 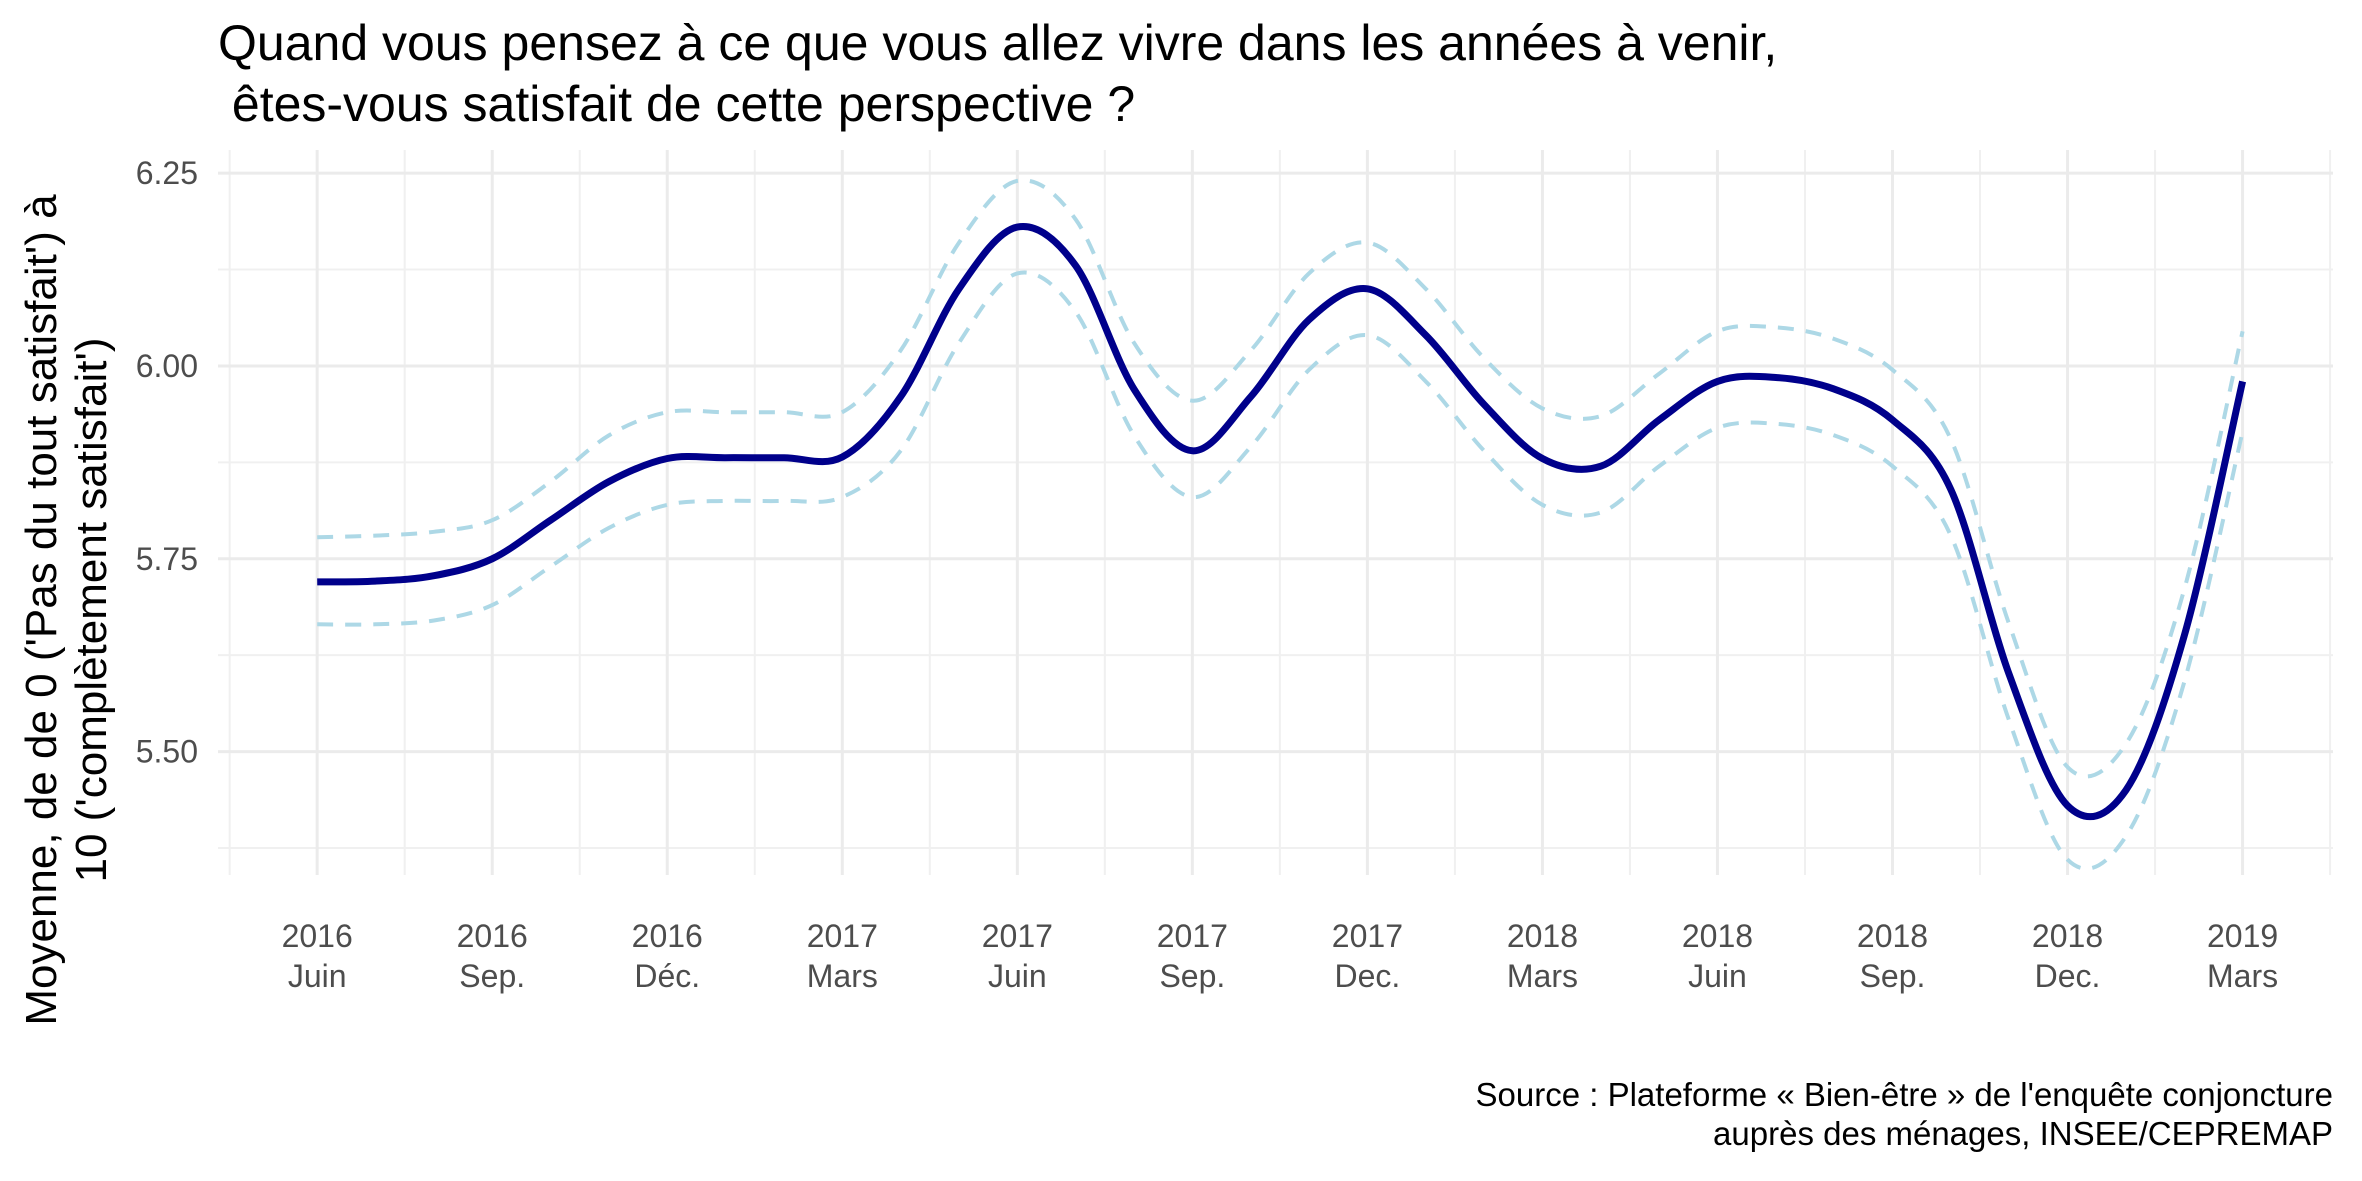 What do you see at coordinates (167, 752) in the screenshot?
I see `y-tick-label: 5.50` at bounding box center [167, 752].